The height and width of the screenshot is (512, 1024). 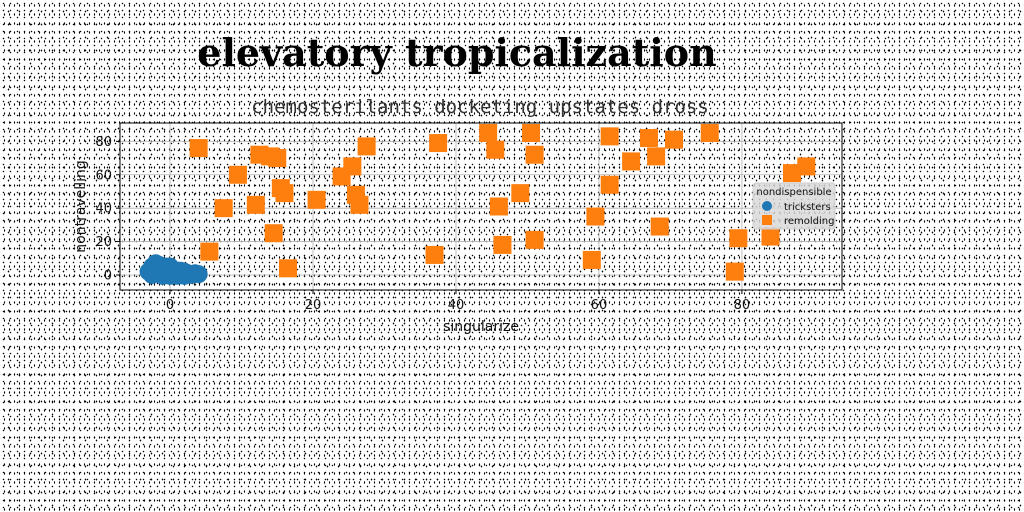 I want to click on y-tick-label: 40, so click(x=103, y=209).